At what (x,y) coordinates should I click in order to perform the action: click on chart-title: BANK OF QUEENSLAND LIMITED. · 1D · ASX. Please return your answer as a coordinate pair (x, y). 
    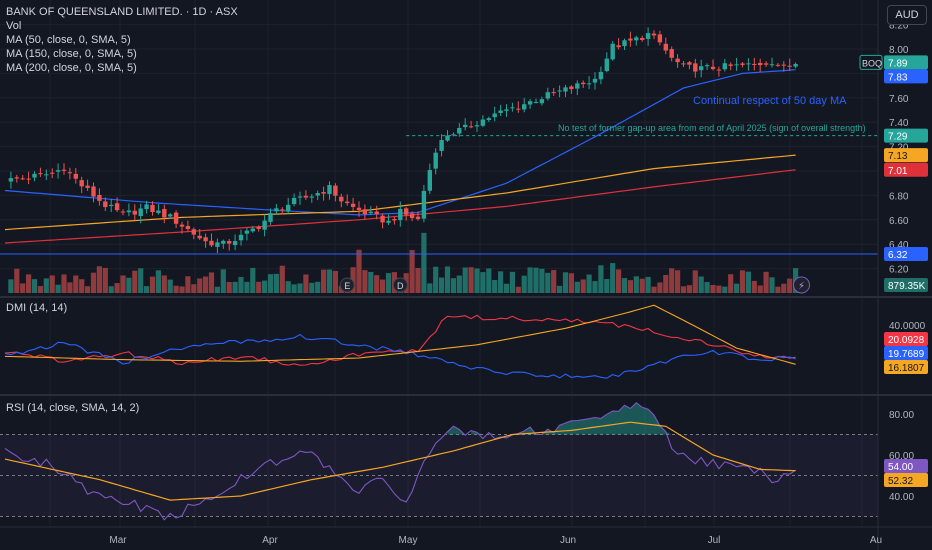
    Looking at the image, I should click on (122, 12).